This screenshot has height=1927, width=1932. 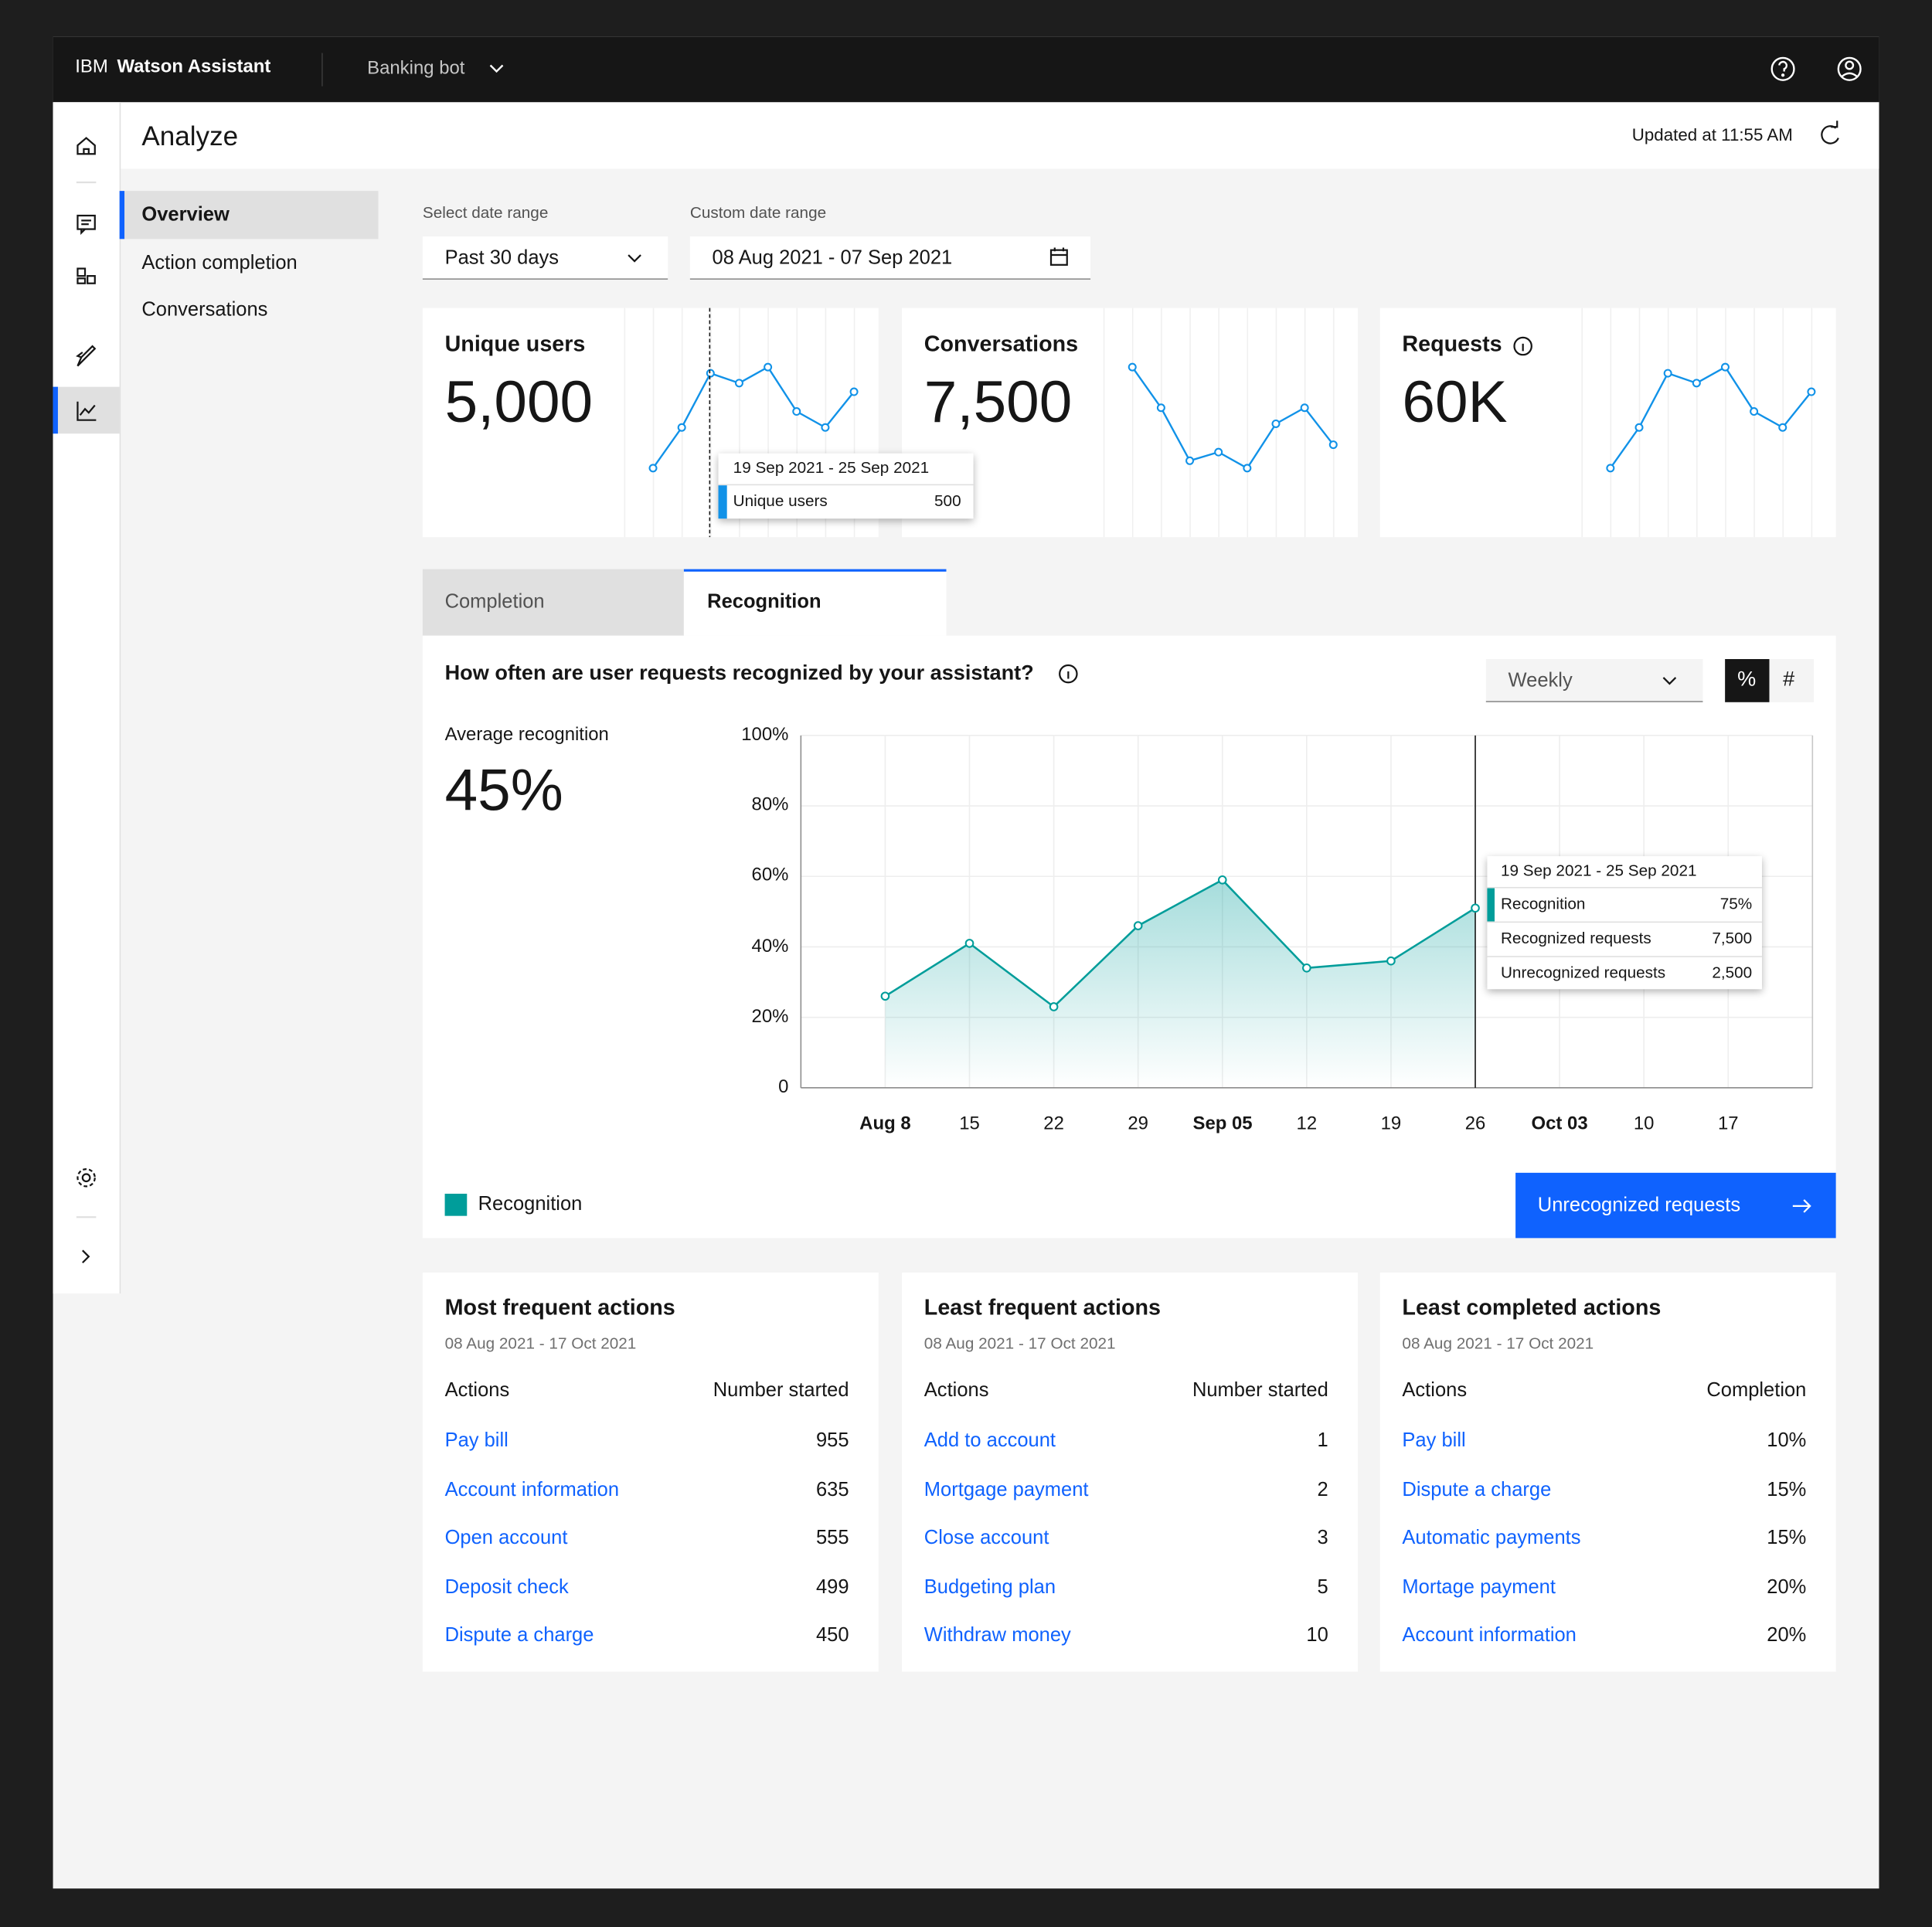 I want to click on table-title: Least completed actions, so click(x=1532, y=1307).